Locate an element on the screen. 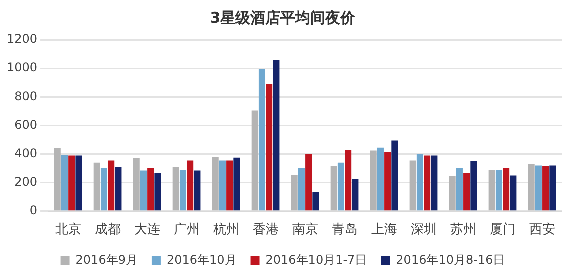  x-tick-label: 香港 is located at coordinates (265, 230).